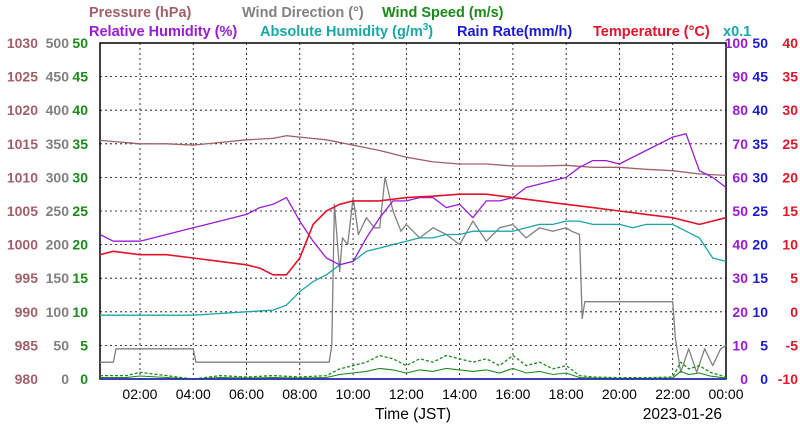 The width and height of the screenshot is (800, 434). Describe the element at coordinates (80, 77) in the screenshot. I see `wind-speed-tick-label: 45` at that location.